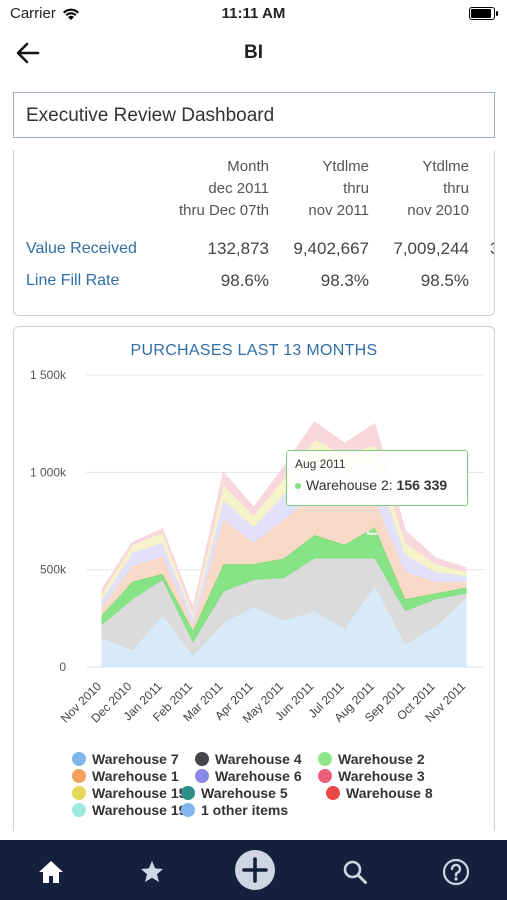  I want to click on legend-item: Warehouse 1, so click(125, 776).